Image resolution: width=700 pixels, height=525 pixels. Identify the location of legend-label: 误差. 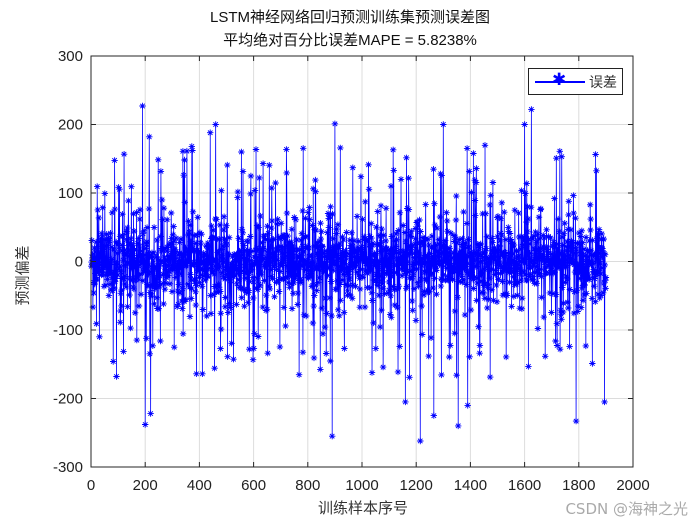
(603, 82).